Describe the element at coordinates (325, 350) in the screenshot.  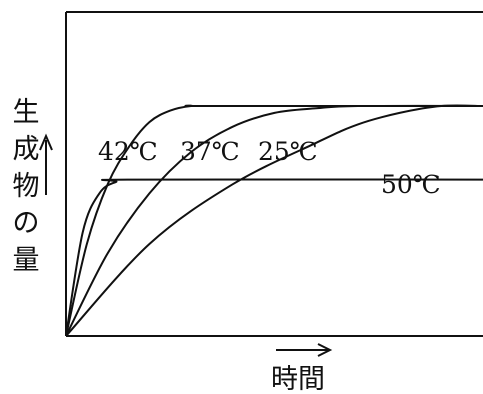
I see `x-axis-arrow-head` at that location.